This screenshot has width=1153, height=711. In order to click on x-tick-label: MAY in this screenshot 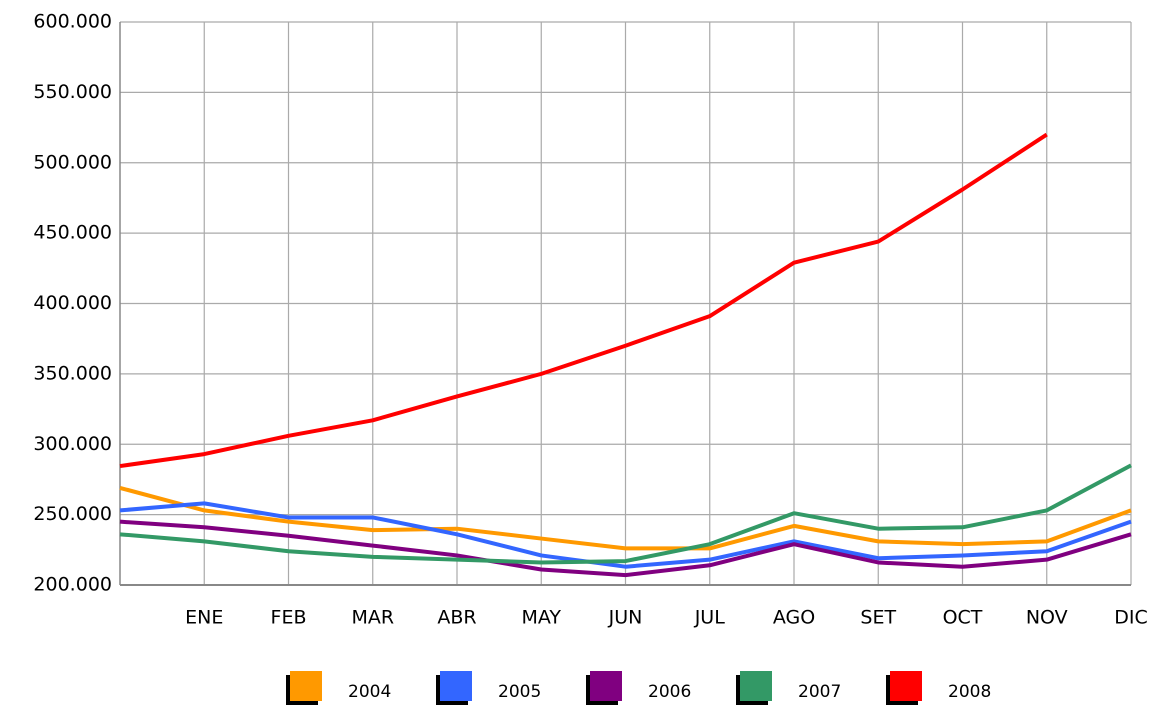, I will do `click(541, 618)`.